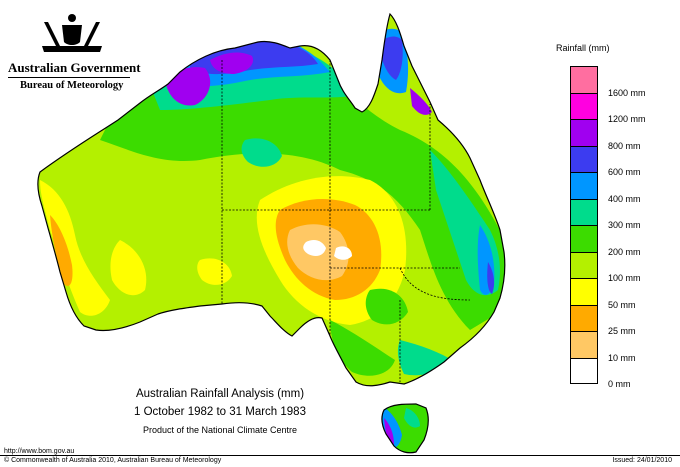 The height and width of the screenshot is (467, 680). Describe the element at coordinates (69, 77) in the screenshot. I see `agency-divider` at that location.